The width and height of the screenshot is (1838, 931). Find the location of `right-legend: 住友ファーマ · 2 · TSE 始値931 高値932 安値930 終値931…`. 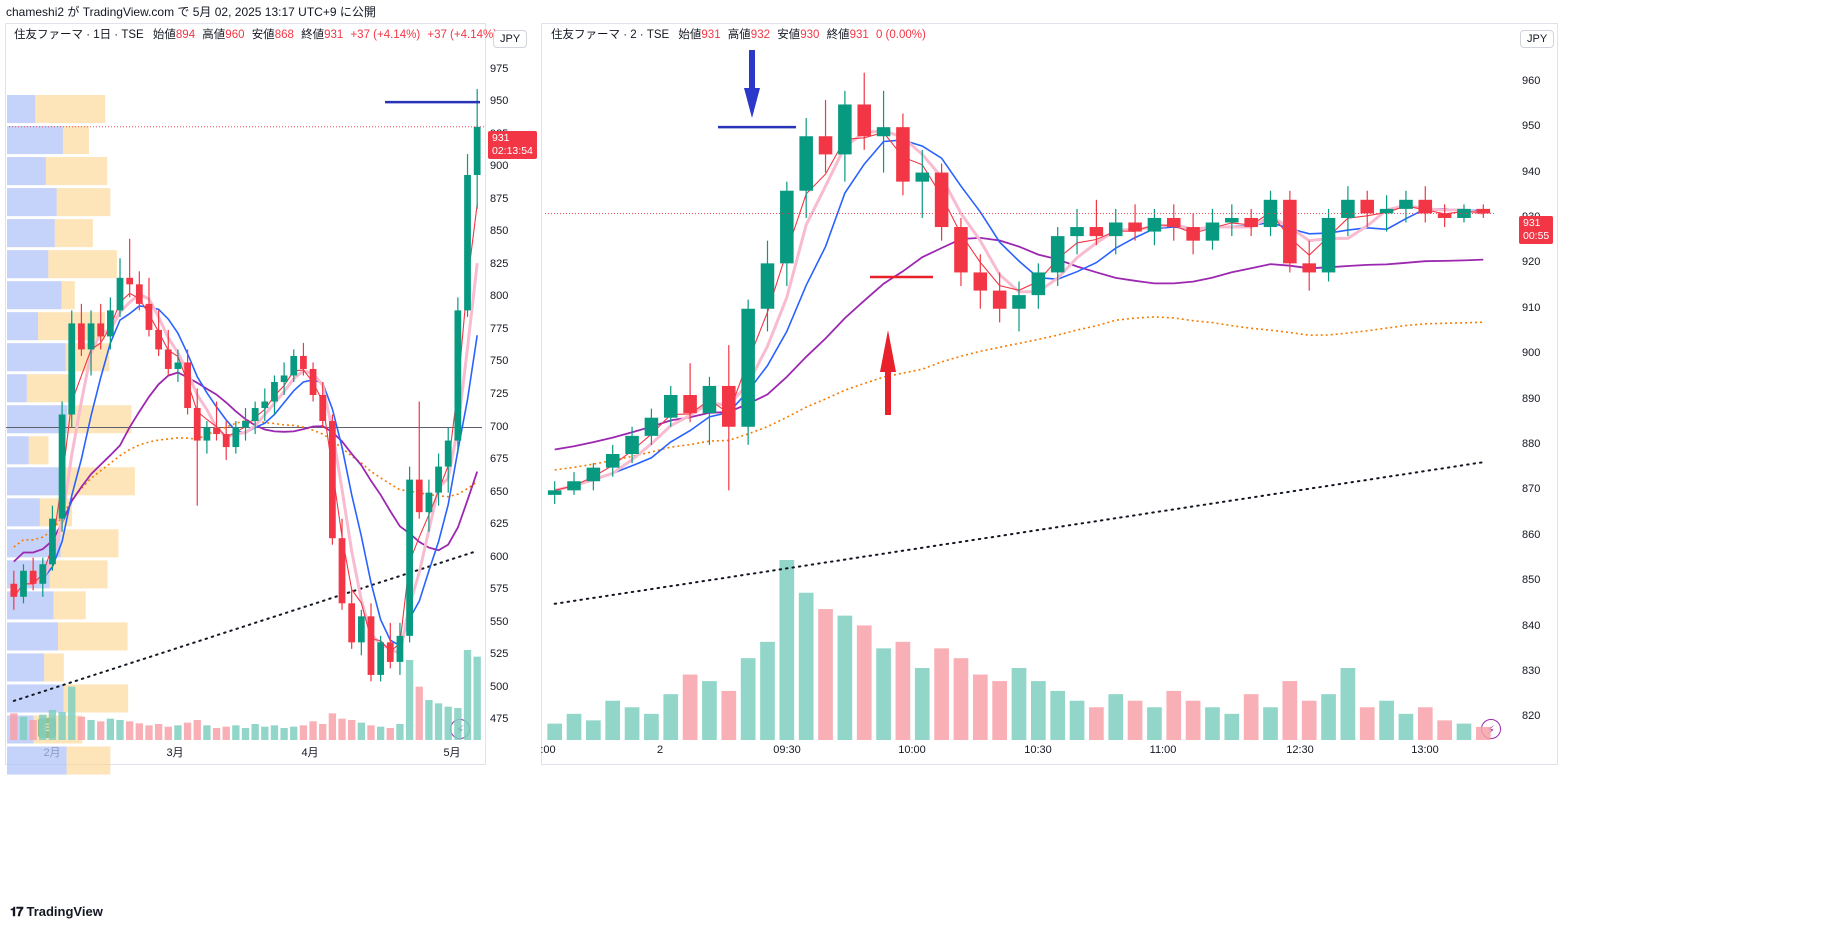

right-legend: 住友ファーマ · 2 · TSE 始値931 高値932 安値930 終値931… is located at coordinates (738, 35).